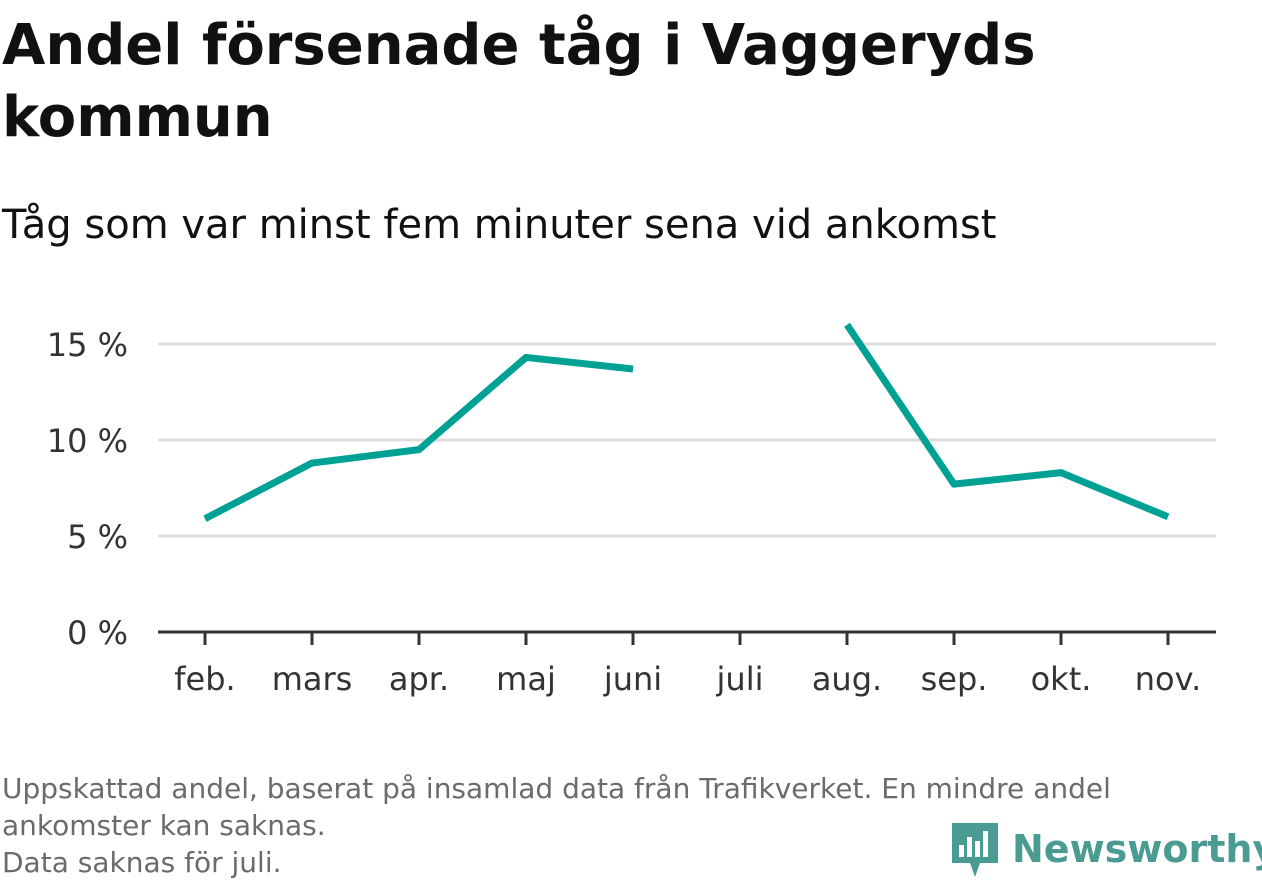  What do you see at coordinates (419, 679) in the screenshot?
I see `x-tick-label: apr.` at bounding box center [419, 679].